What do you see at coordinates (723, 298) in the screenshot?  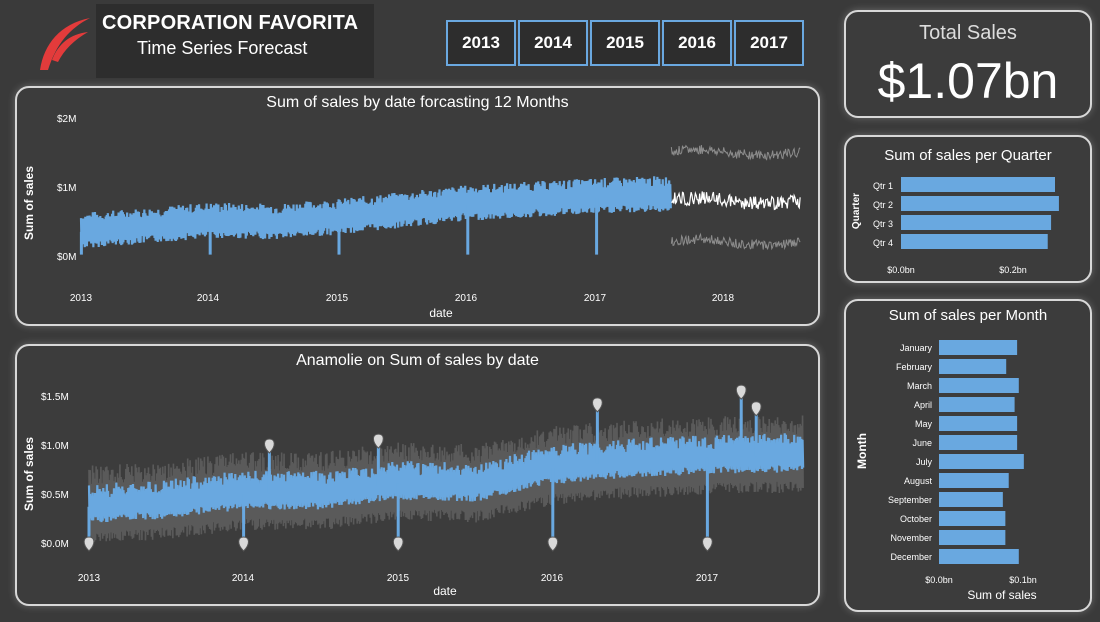 I see `forecast-xtick-2018: 2018` at bounding box center [723, 298].